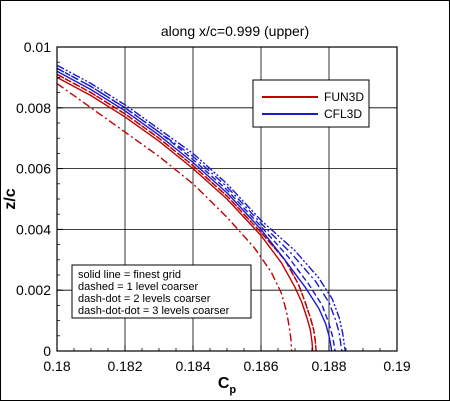 The height and width of the screenshot is (401, 450). What do you see at coordinates (129, 275) in the screenshot?
I see `linestyle-note-line-1: solid line = finest grid` at bounding box center [129, 275].